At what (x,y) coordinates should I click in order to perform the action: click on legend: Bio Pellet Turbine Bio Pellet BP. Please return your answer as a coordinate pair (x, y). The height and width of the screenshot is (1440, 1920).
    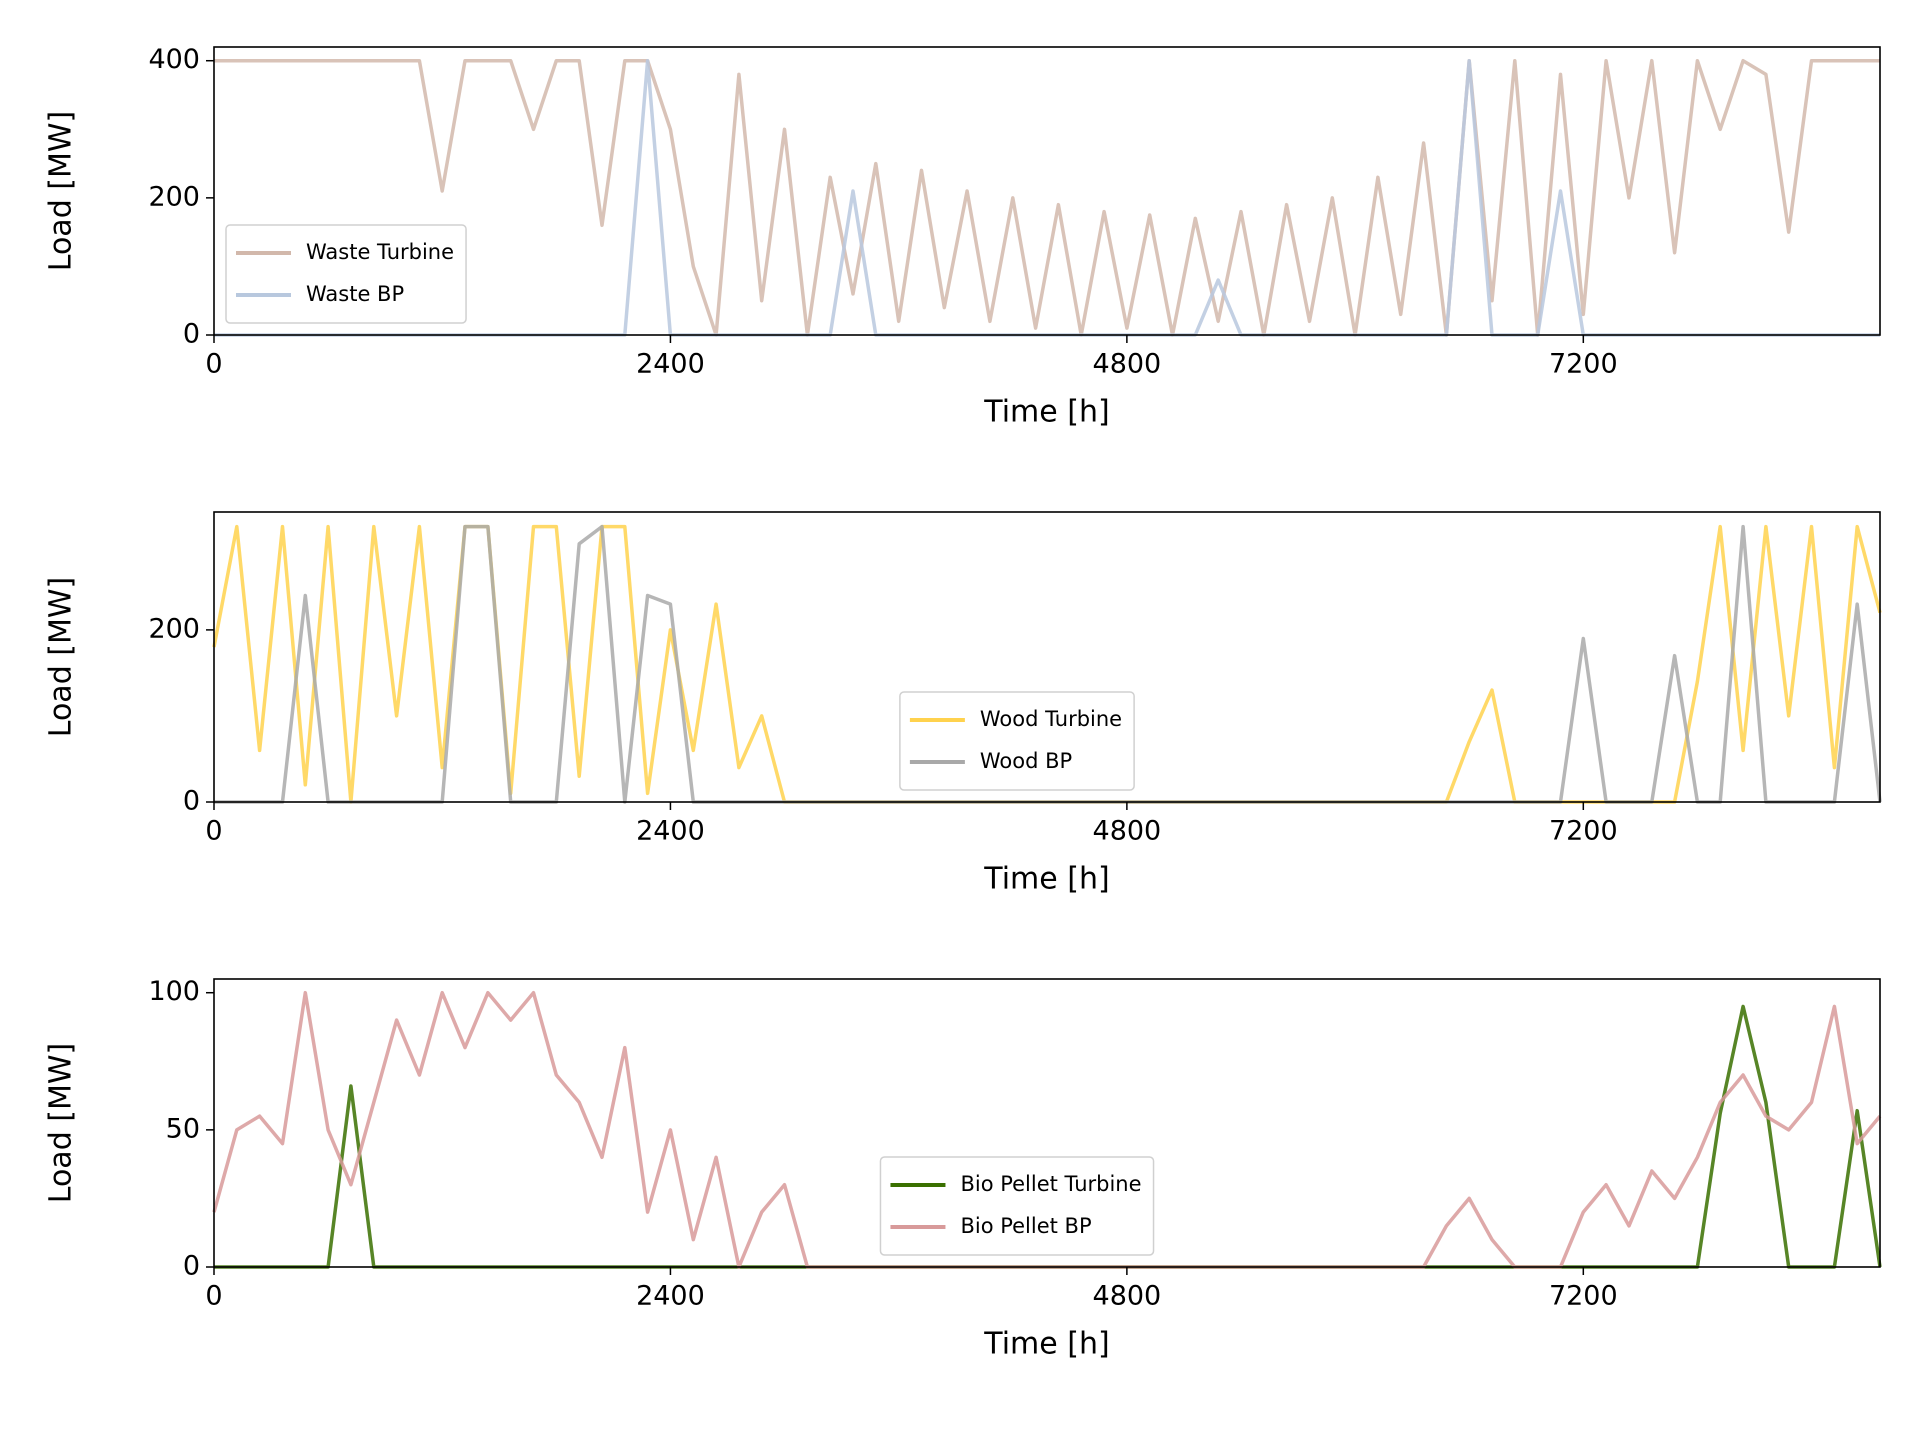
    Looking at the image, I should click on (1017, 1206).